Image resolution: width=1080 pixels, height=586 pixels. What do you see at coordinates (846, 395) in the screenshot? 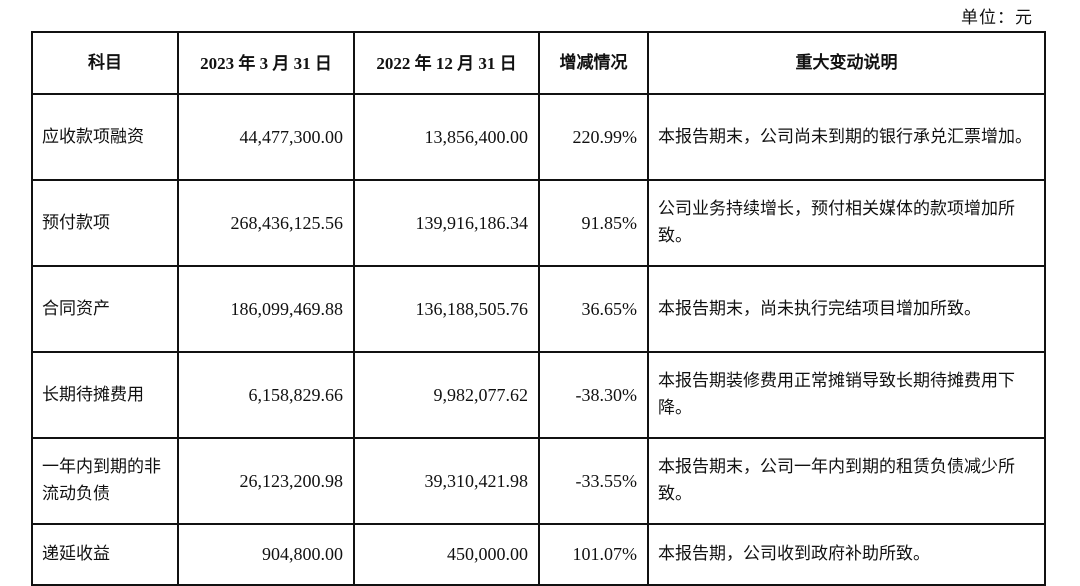
I see `row-explanation: 本报告期装修费用正常摊销导致长期待摊费用下降。` at bounding box center [846, 395].